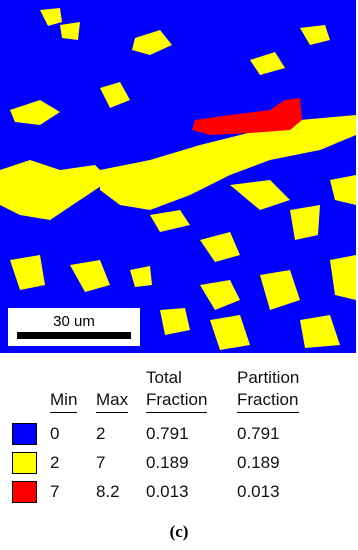 Image resolution: width=358 pixels, height=550 pixels. What do you see at coordinates (112, 401) in the screenshot?
I see `column-header: Max` at bounding box center [112, 401].